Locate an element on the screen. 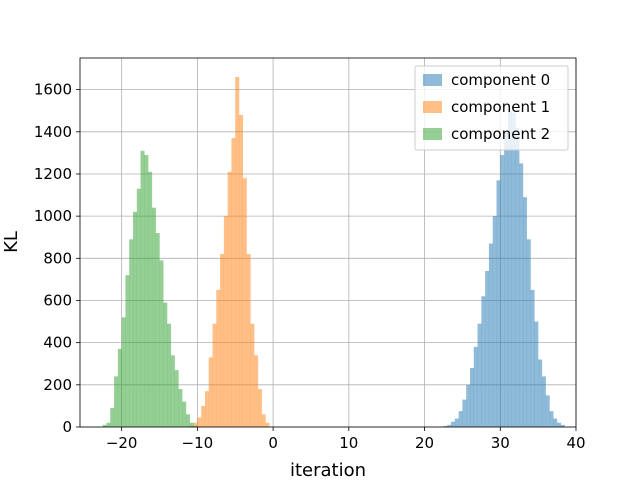 This screenshot has width=640, height=480. y-tick-label: 1400 is located at coordinates (53, 132).